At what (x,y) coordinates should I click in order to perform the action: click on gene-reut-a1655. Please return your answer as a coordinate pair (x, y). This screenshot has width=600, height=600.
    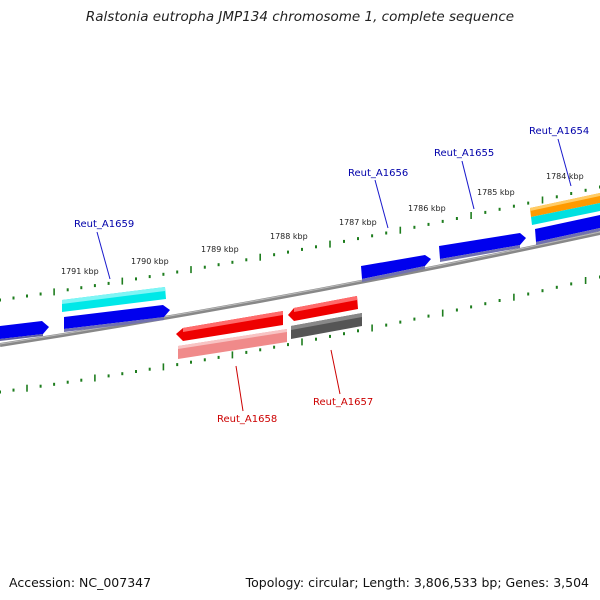
    Looking at the image, I should click on (482, 246).